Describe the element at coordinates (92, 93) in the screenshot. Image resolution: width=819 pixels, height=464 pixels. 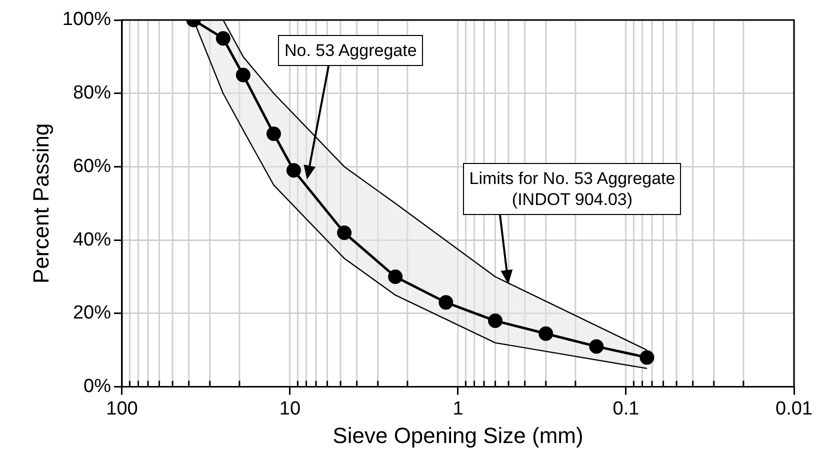
I see `y-tick-label: 80%` at that location.